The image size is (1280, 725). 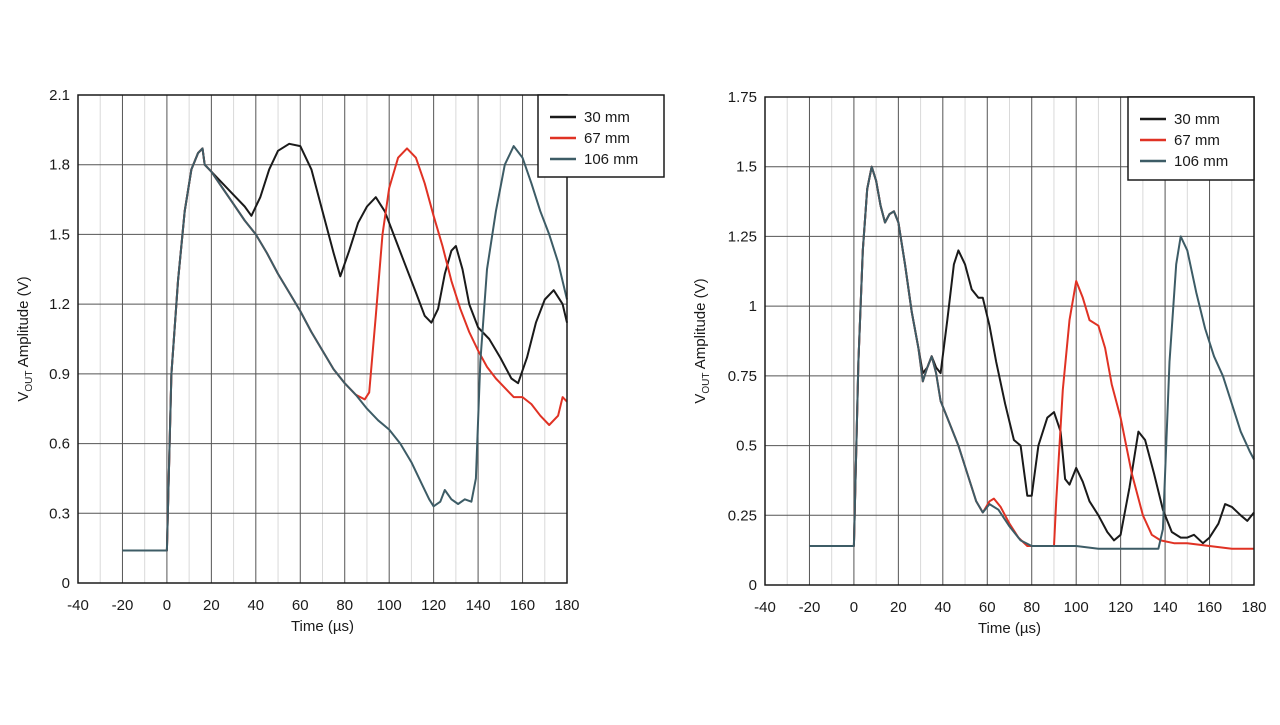 What do you see at coordinates (742, 97) in the screenshot?
I see `y-tick-label: 1.75` at bounding box center [742, 97].